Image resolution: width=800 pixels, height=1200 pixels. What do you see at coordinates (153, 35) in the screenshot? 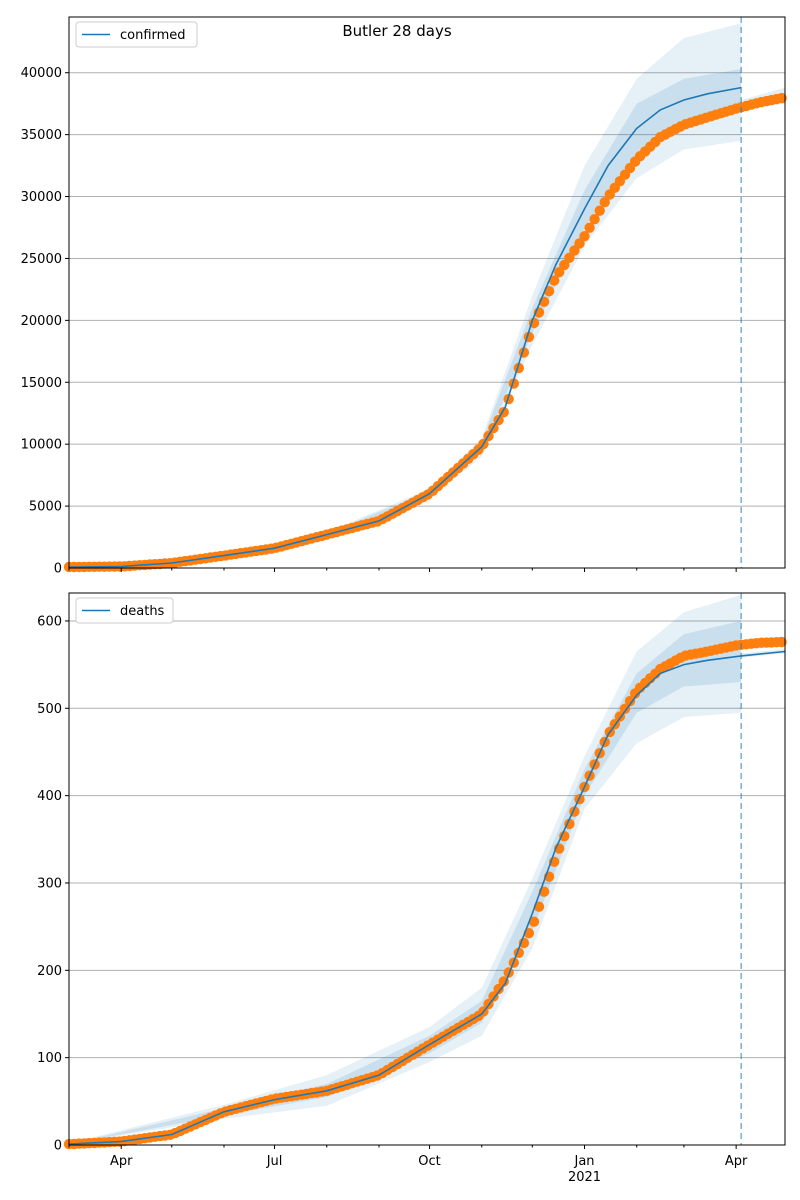
I see `legend-label: confirmed` at bounding box center [153, 35].